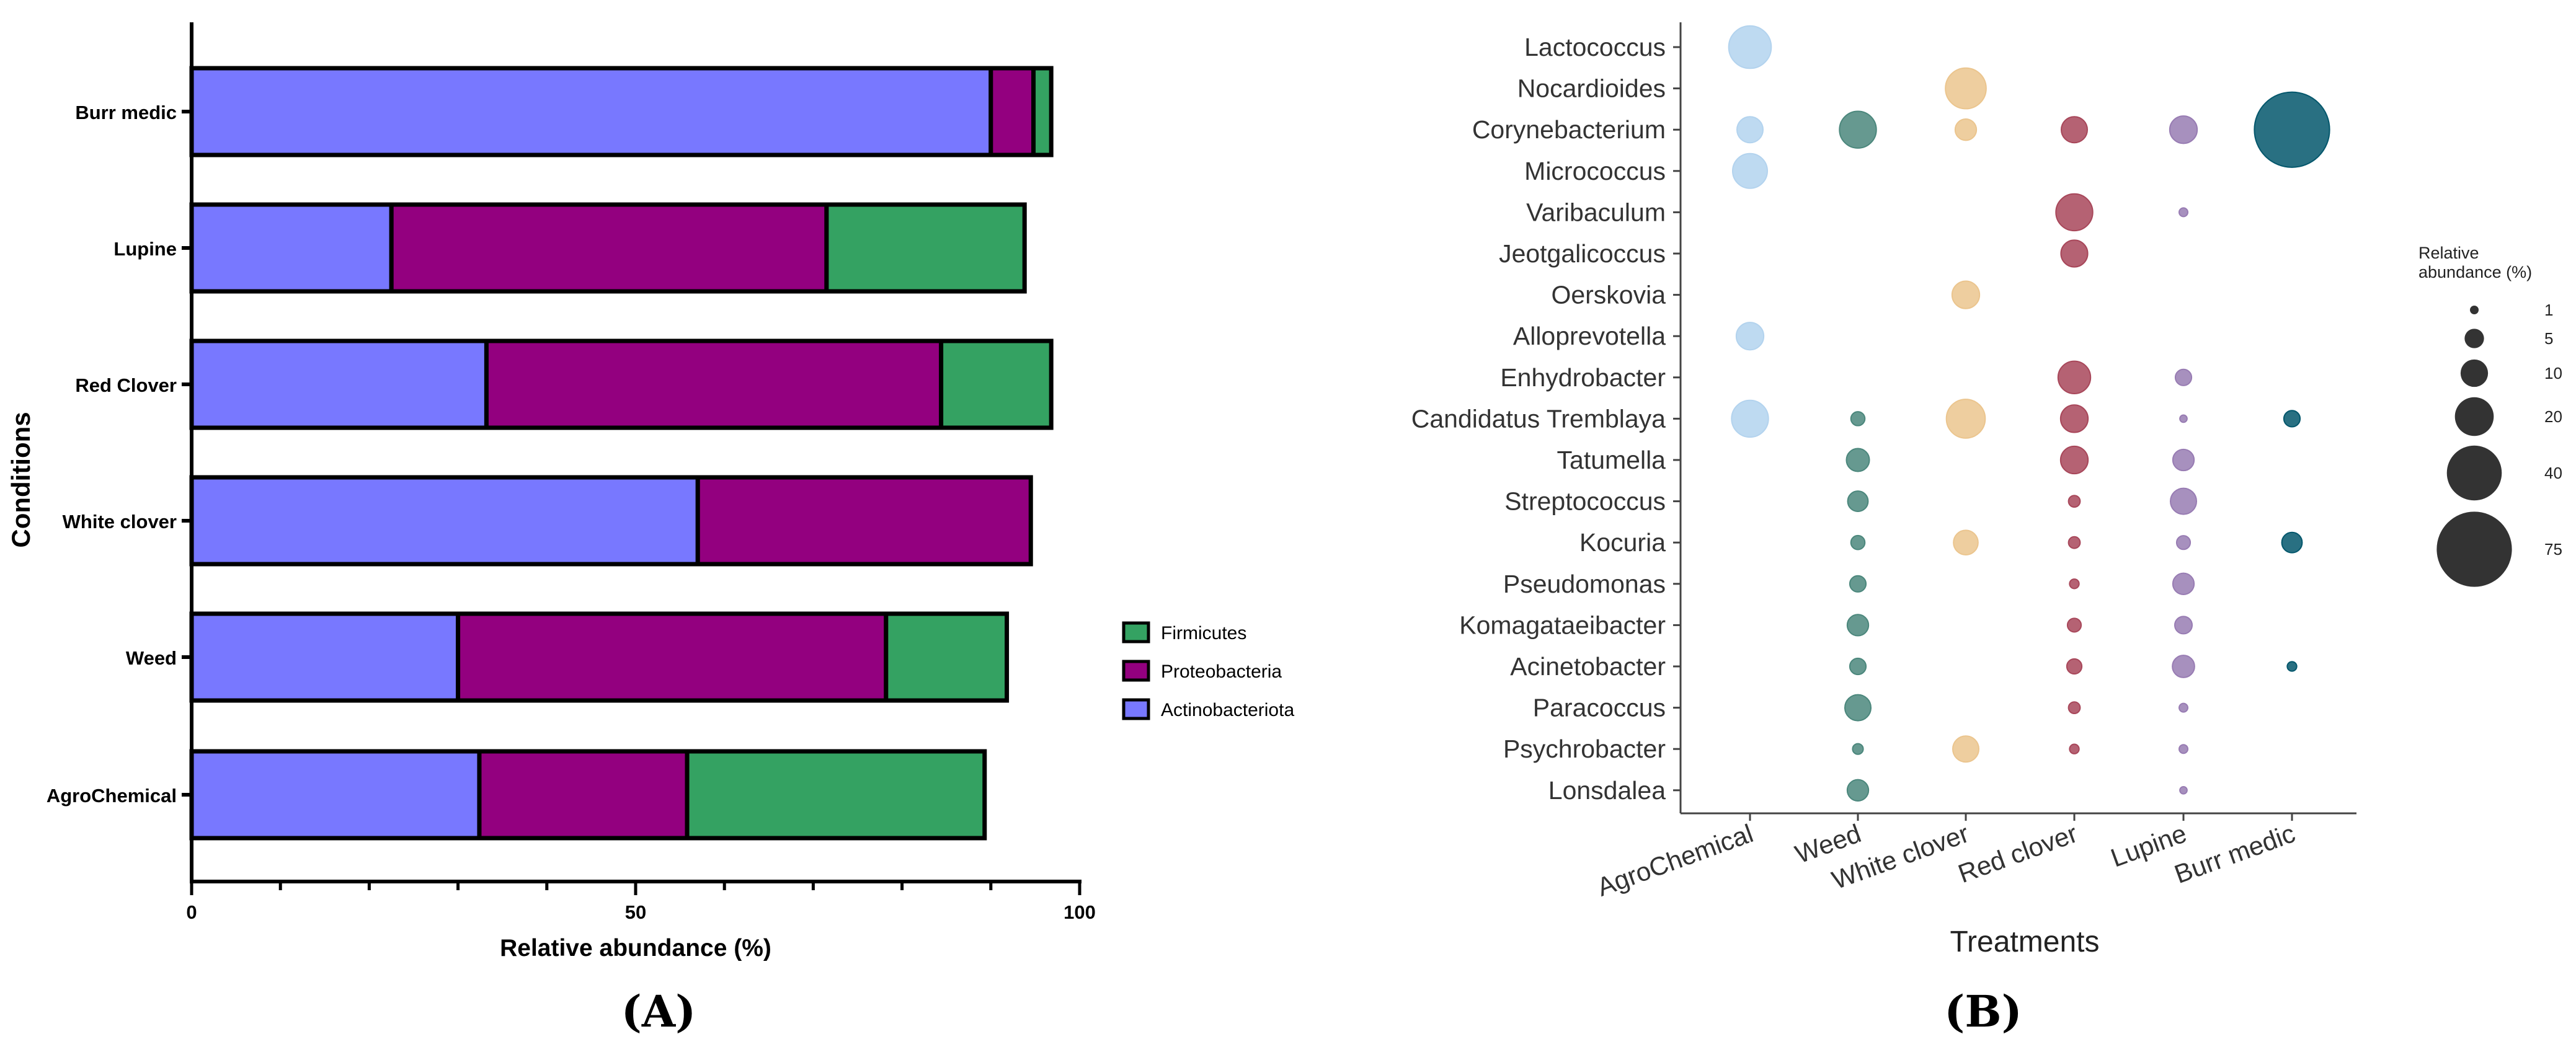 The width and height of the screenshot is (2576, 1052). I want to click on size-legend-label-20: 20, so click(2553, 416).